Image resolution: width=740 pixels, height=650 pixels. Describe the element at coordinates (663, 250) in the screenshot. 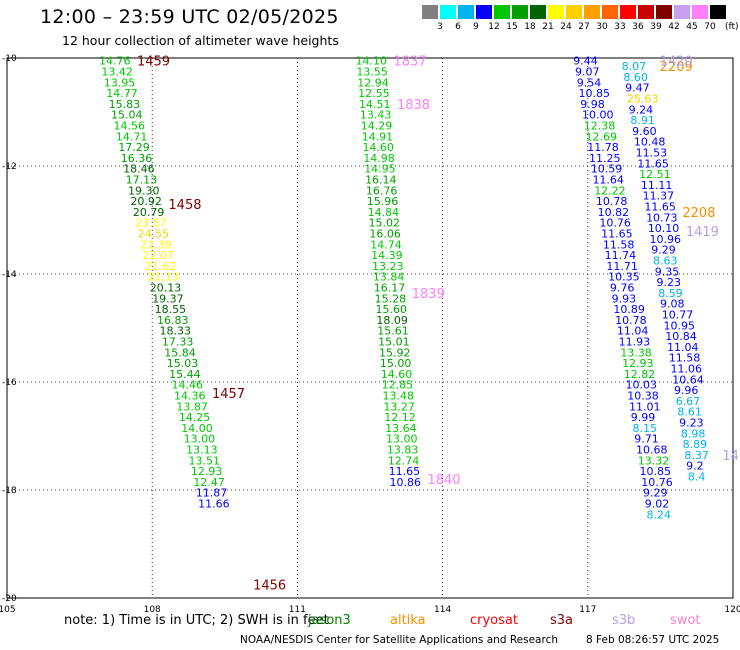

I see `wave-height-value: 9.29` at that location.